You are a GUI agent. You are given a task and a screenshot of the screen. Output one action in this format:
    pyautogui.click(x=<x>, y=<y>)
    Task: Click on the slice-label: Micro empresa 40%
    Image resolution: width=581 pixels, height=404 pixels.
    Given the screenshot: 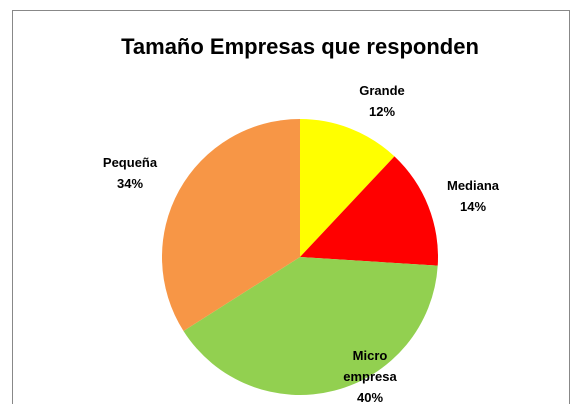 What is the action you would take?
    pyautogui.click(x=370, y=374)
    